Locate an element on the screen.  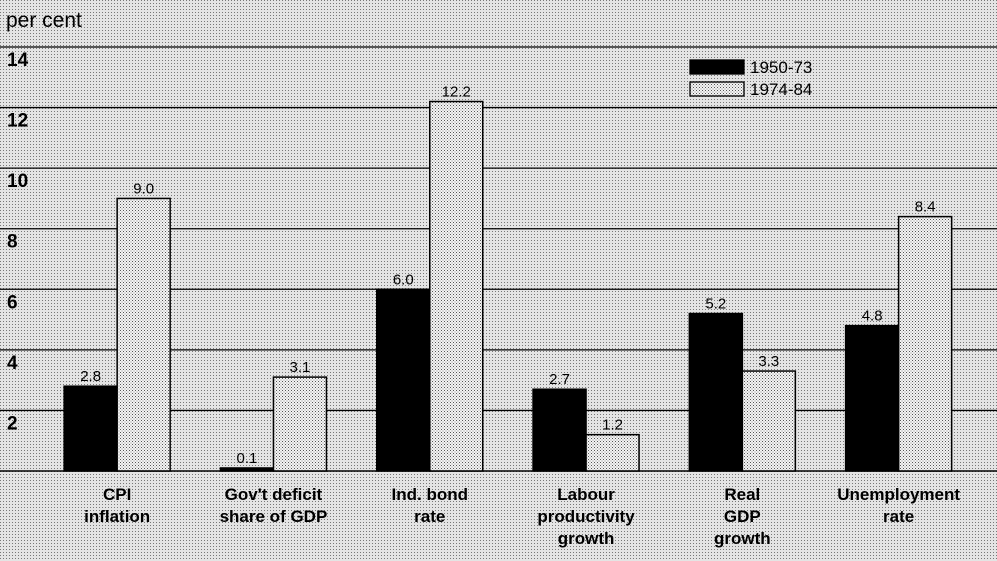
y-tick-label: 2 is located at coordinates (12, 423).